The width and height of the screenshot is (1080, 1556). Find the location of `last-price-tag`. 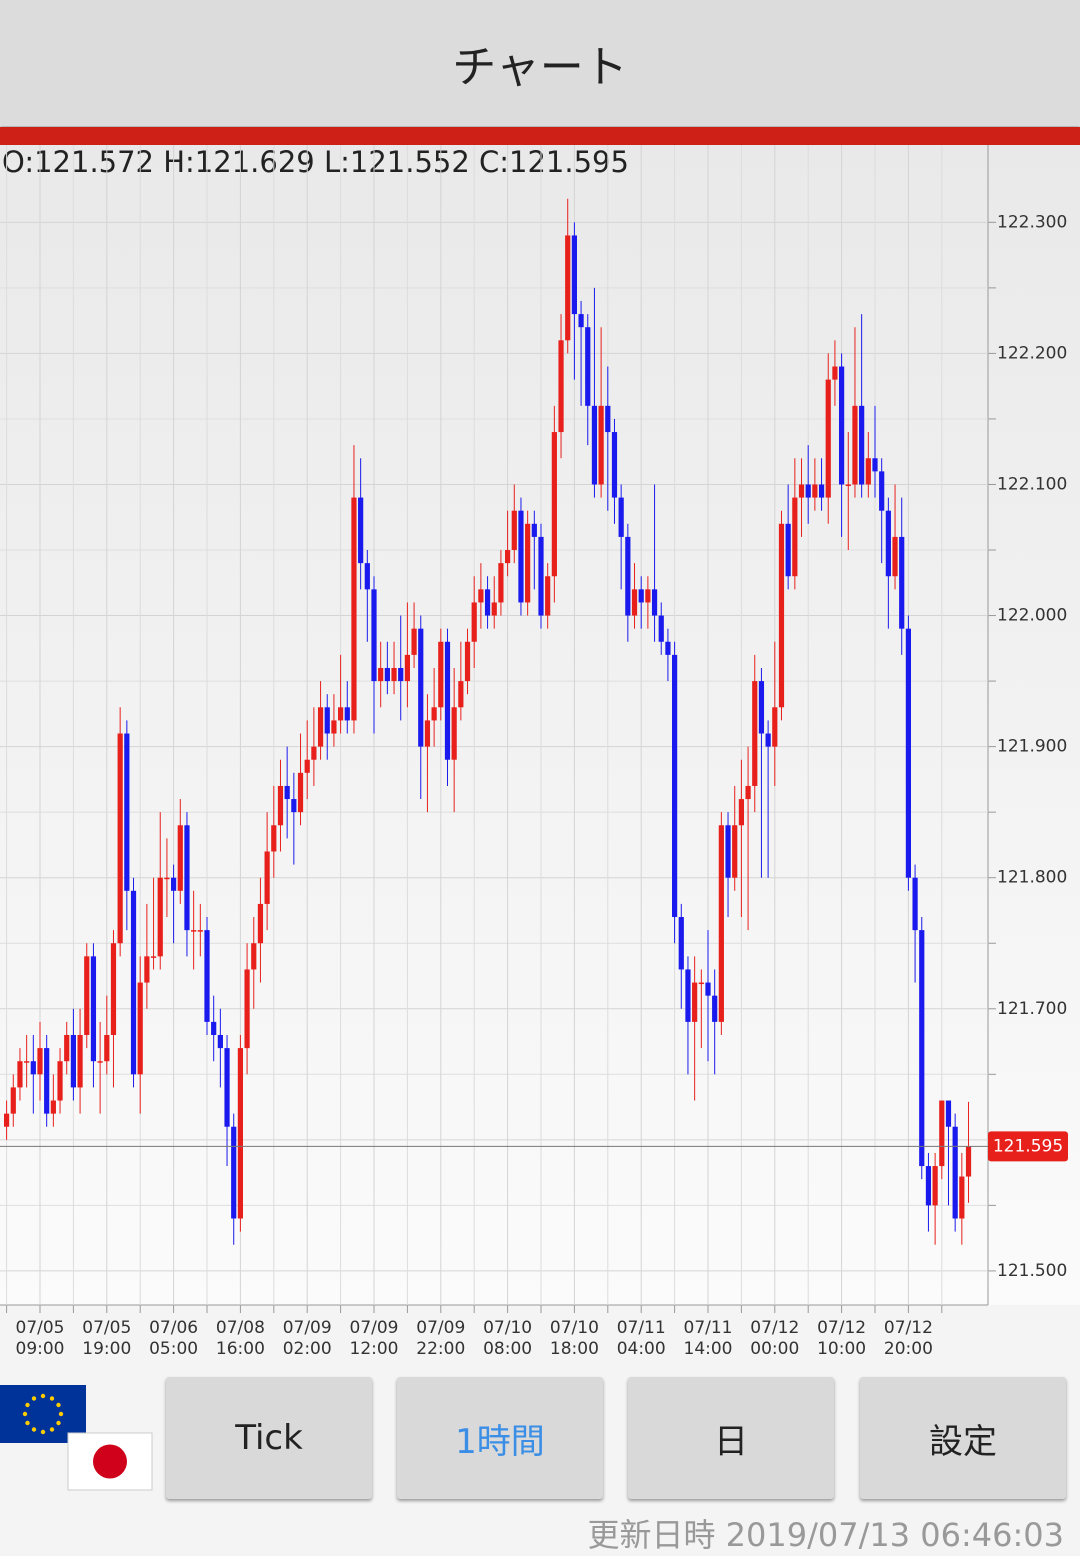

last-price-tag is located at coordinates (1028, 1146).